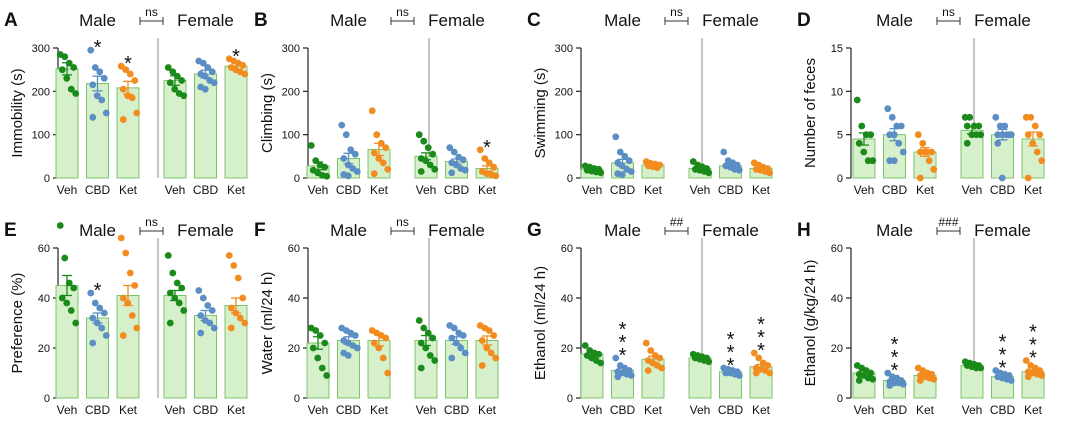 The image size is (1072, 421). Describe the element at coordinates (564, 92) in the screenshot. I see `y-tick-label: 200` at that location.